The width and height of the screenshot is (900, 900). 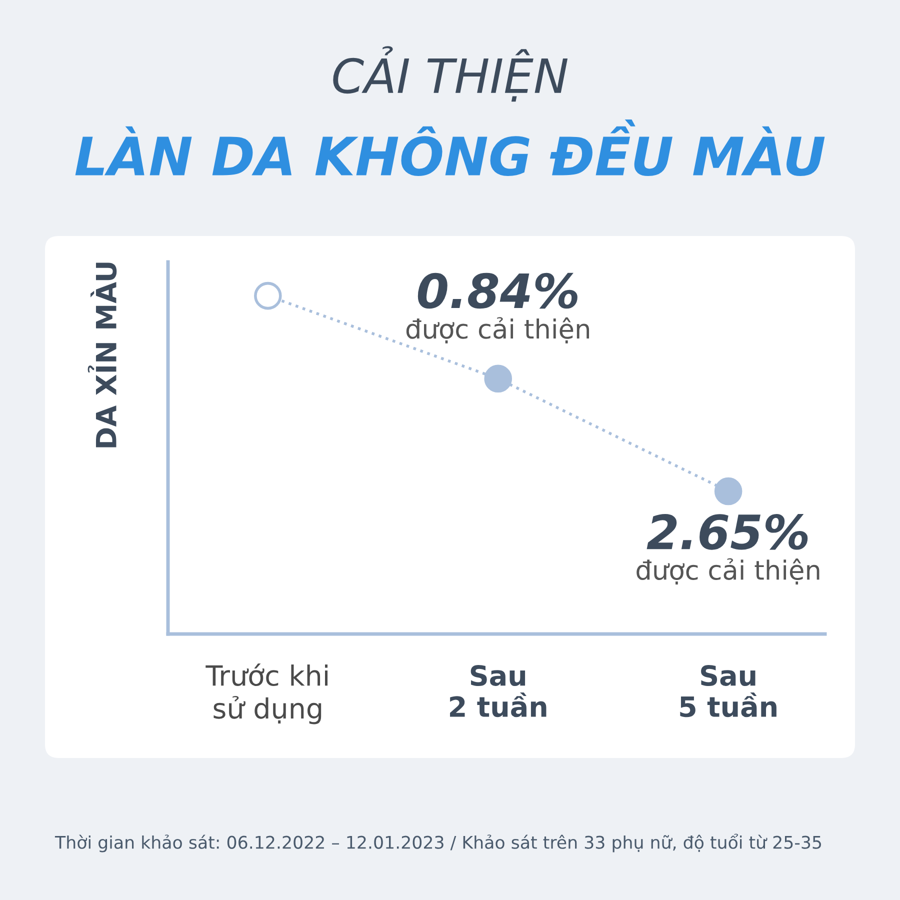 I want to click on chart-subtitle: LÀN DA KHÔNG ĐỀU MÀU, so click(x=450, y=148).